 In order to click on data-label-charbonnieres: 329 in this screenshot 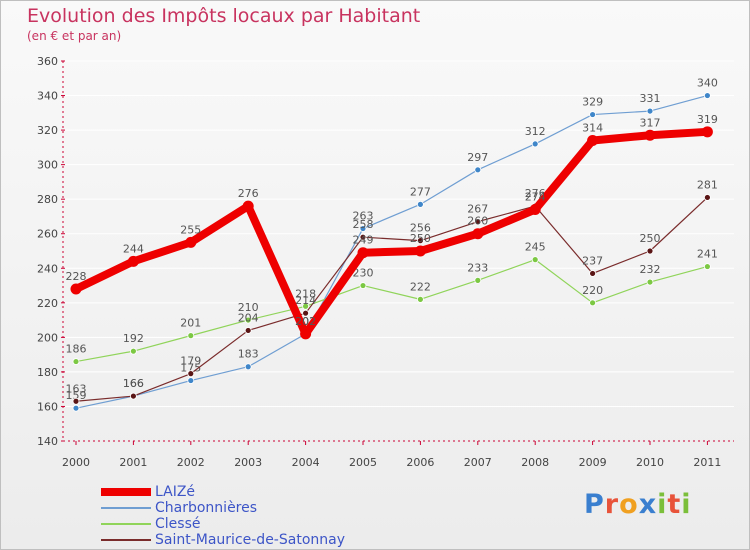, I will do `click(592, 102)`.